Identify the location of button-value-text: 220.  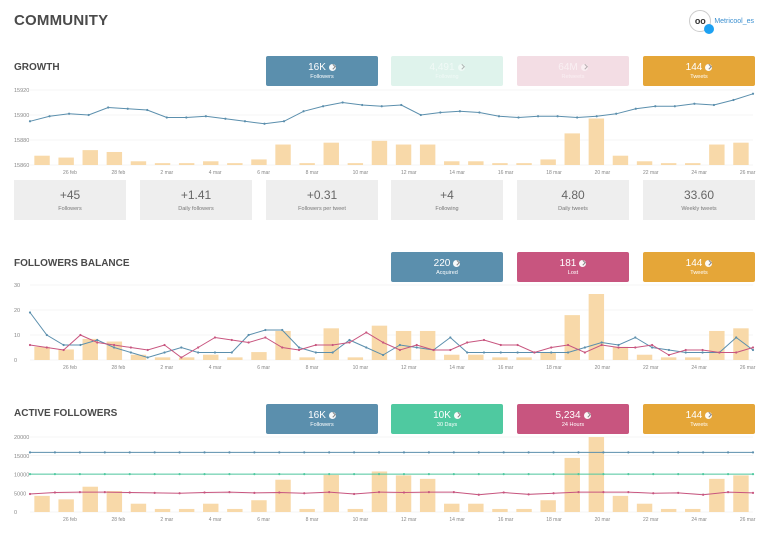
(442, 263).